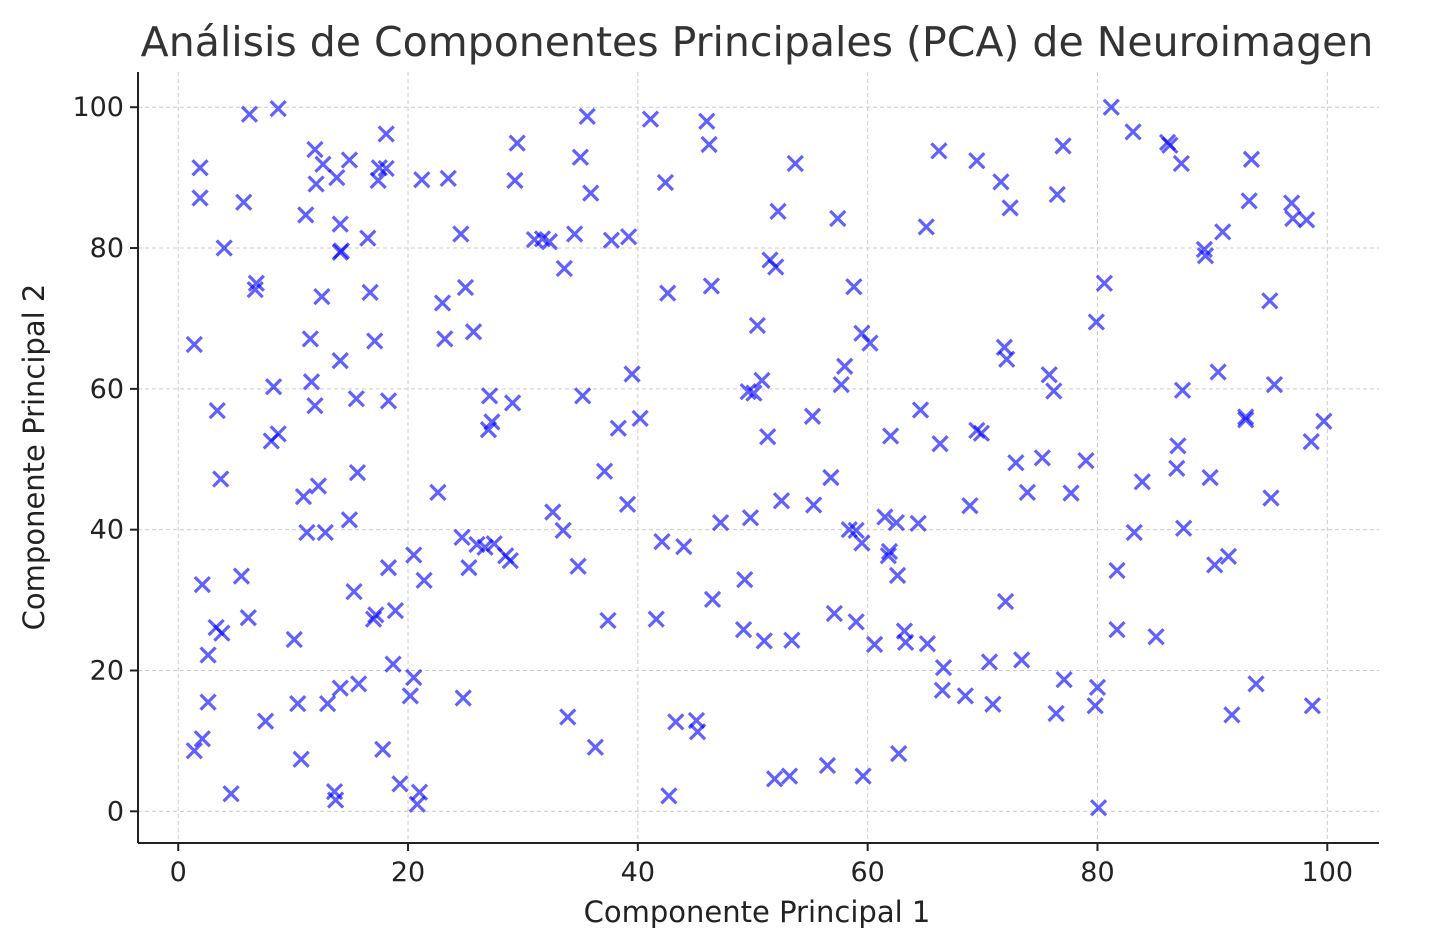  Describe the element at coordinates (1097, 872) in the screenshot. I see `x-tick-label: 80` at that location.